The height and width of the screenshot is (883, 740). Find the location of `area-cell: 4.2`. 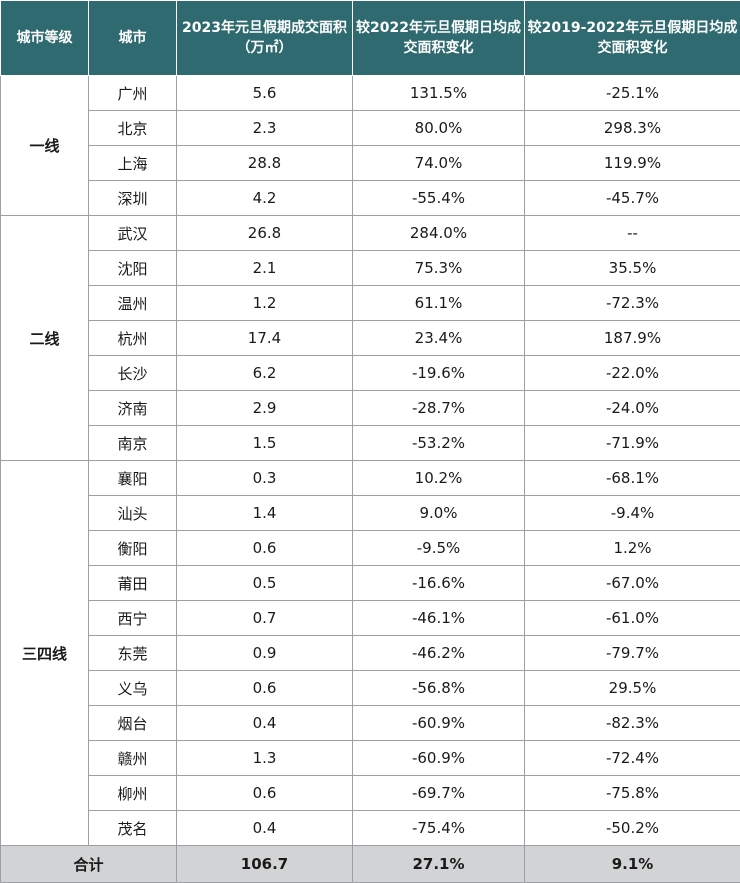

area-cell: 4.2 is located at coordinates (265, 198).